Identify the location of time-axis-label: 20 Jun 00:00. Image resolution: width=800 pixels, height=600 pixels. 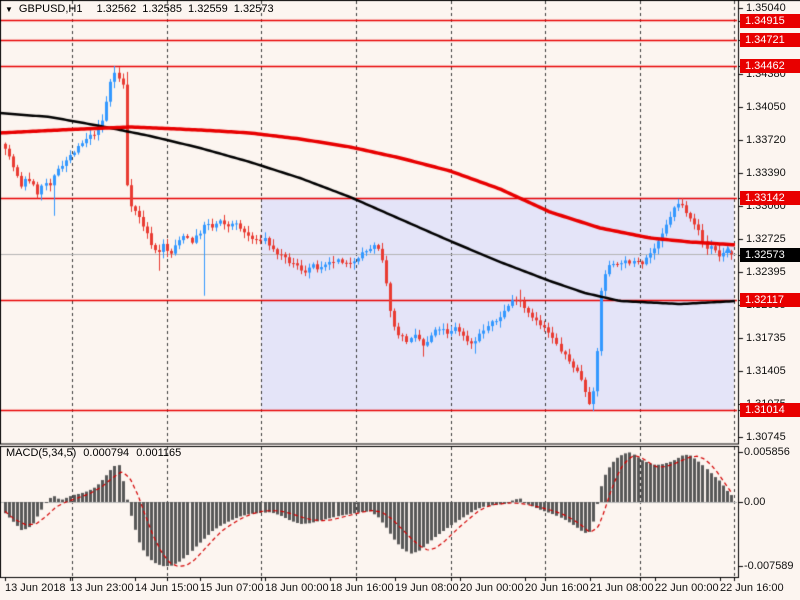
(492, 588).